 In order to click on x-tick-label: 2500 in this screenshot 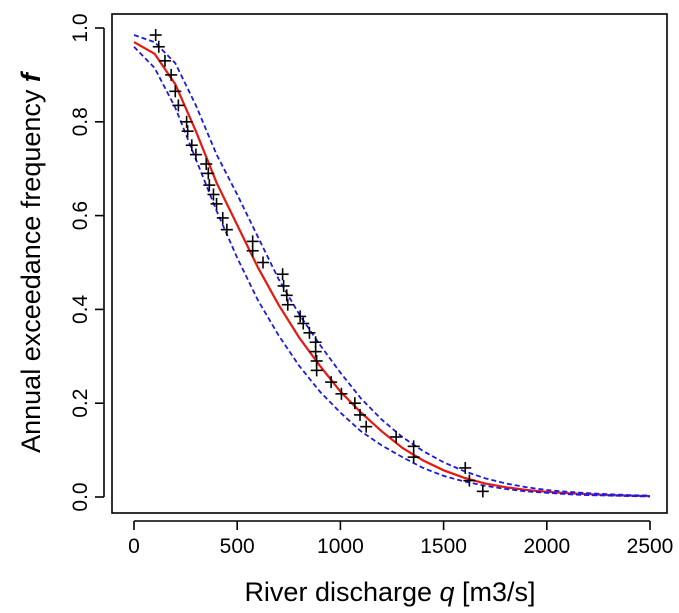, I will do `click(650, 546)`.